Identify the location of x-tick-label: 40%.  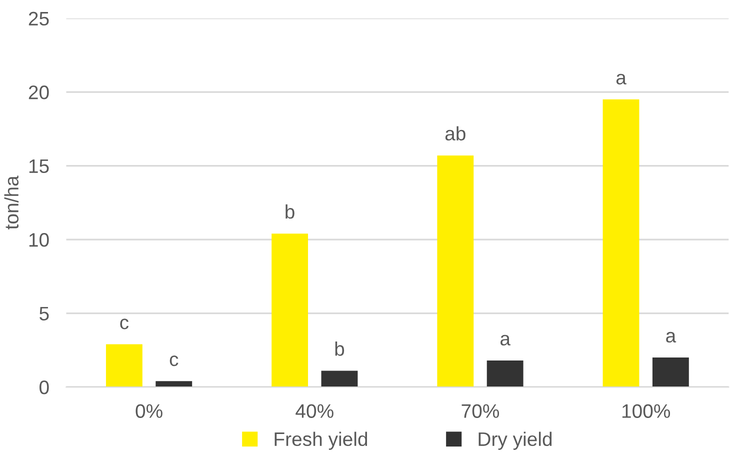
(315, 411).